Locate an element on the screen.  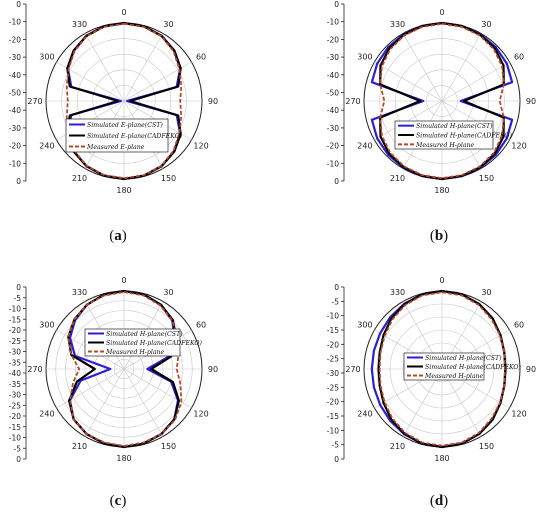
panel-caption: (a) is located at coordinates (118, 236).